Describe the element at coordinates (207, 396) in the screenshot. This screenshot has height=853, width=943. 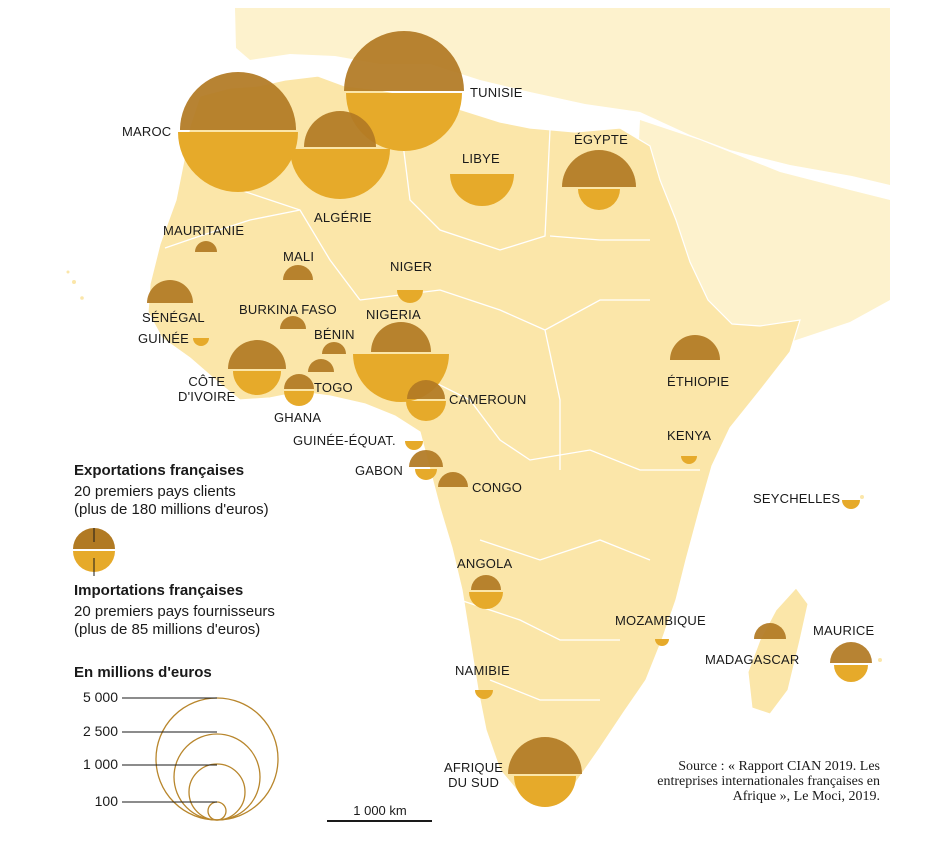
I see `label-cote-divoire-line2: D'IVOIRE` at that location.